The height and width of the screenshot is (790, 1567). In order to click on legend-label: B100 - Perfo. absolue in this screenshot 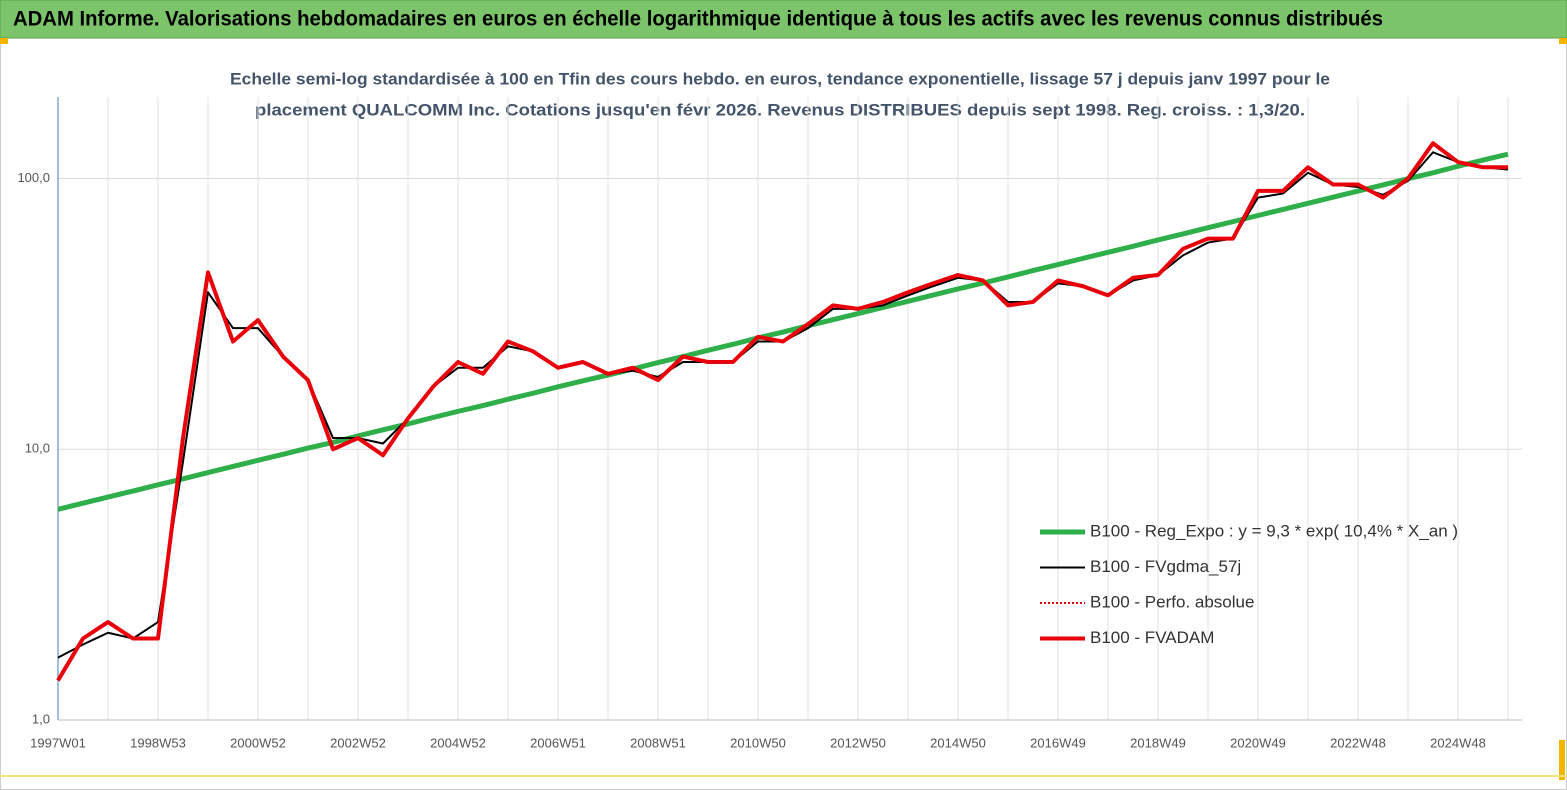, I will do `click(1172, 601)`.